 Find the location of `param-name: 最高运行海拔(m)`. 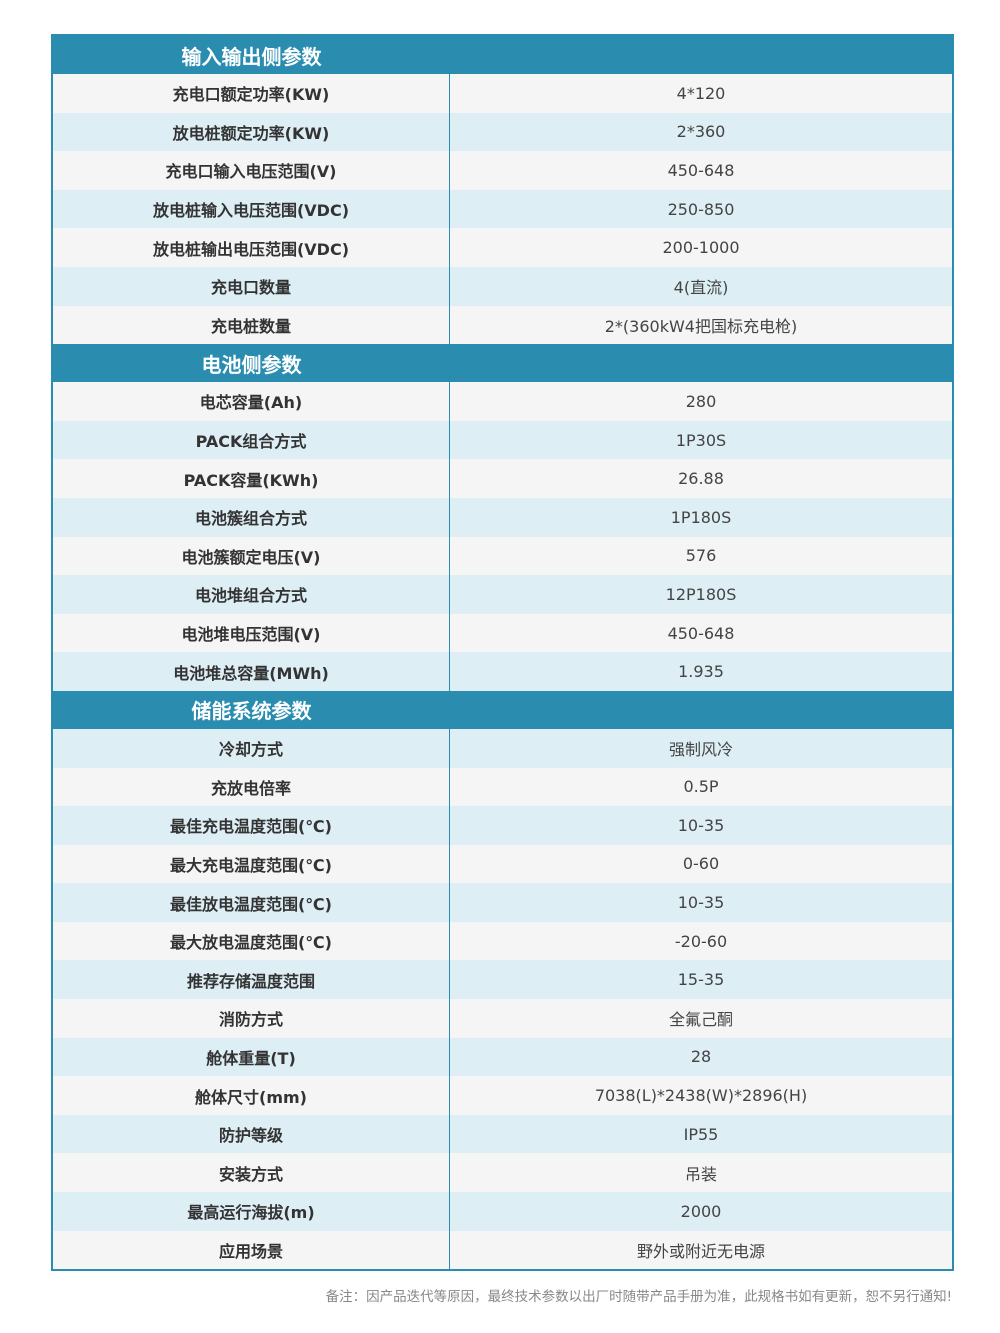

param-name: 最高运行海拔(m) is located at coordinates (251, 1211).